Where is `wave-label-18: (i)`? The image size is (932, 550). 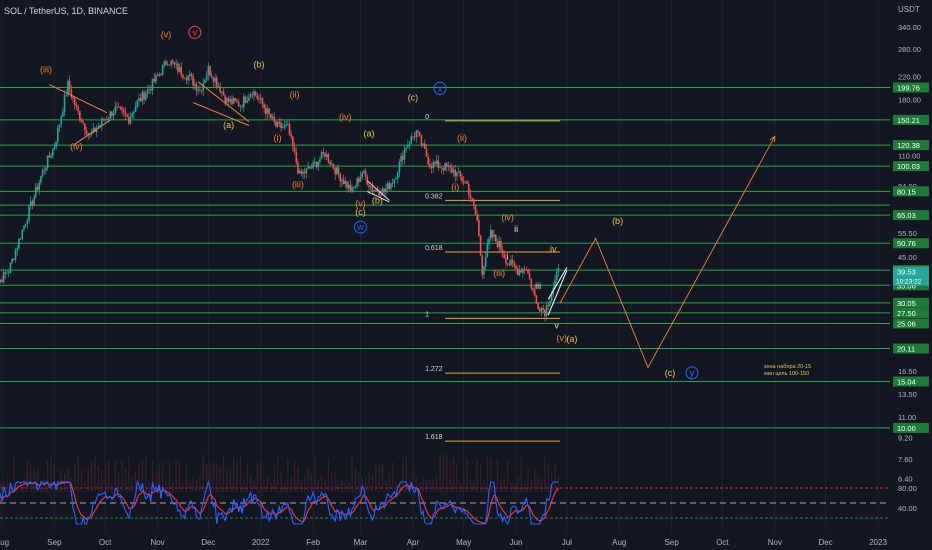
wave-label-18: (i) is located at coordinates (455, 187).